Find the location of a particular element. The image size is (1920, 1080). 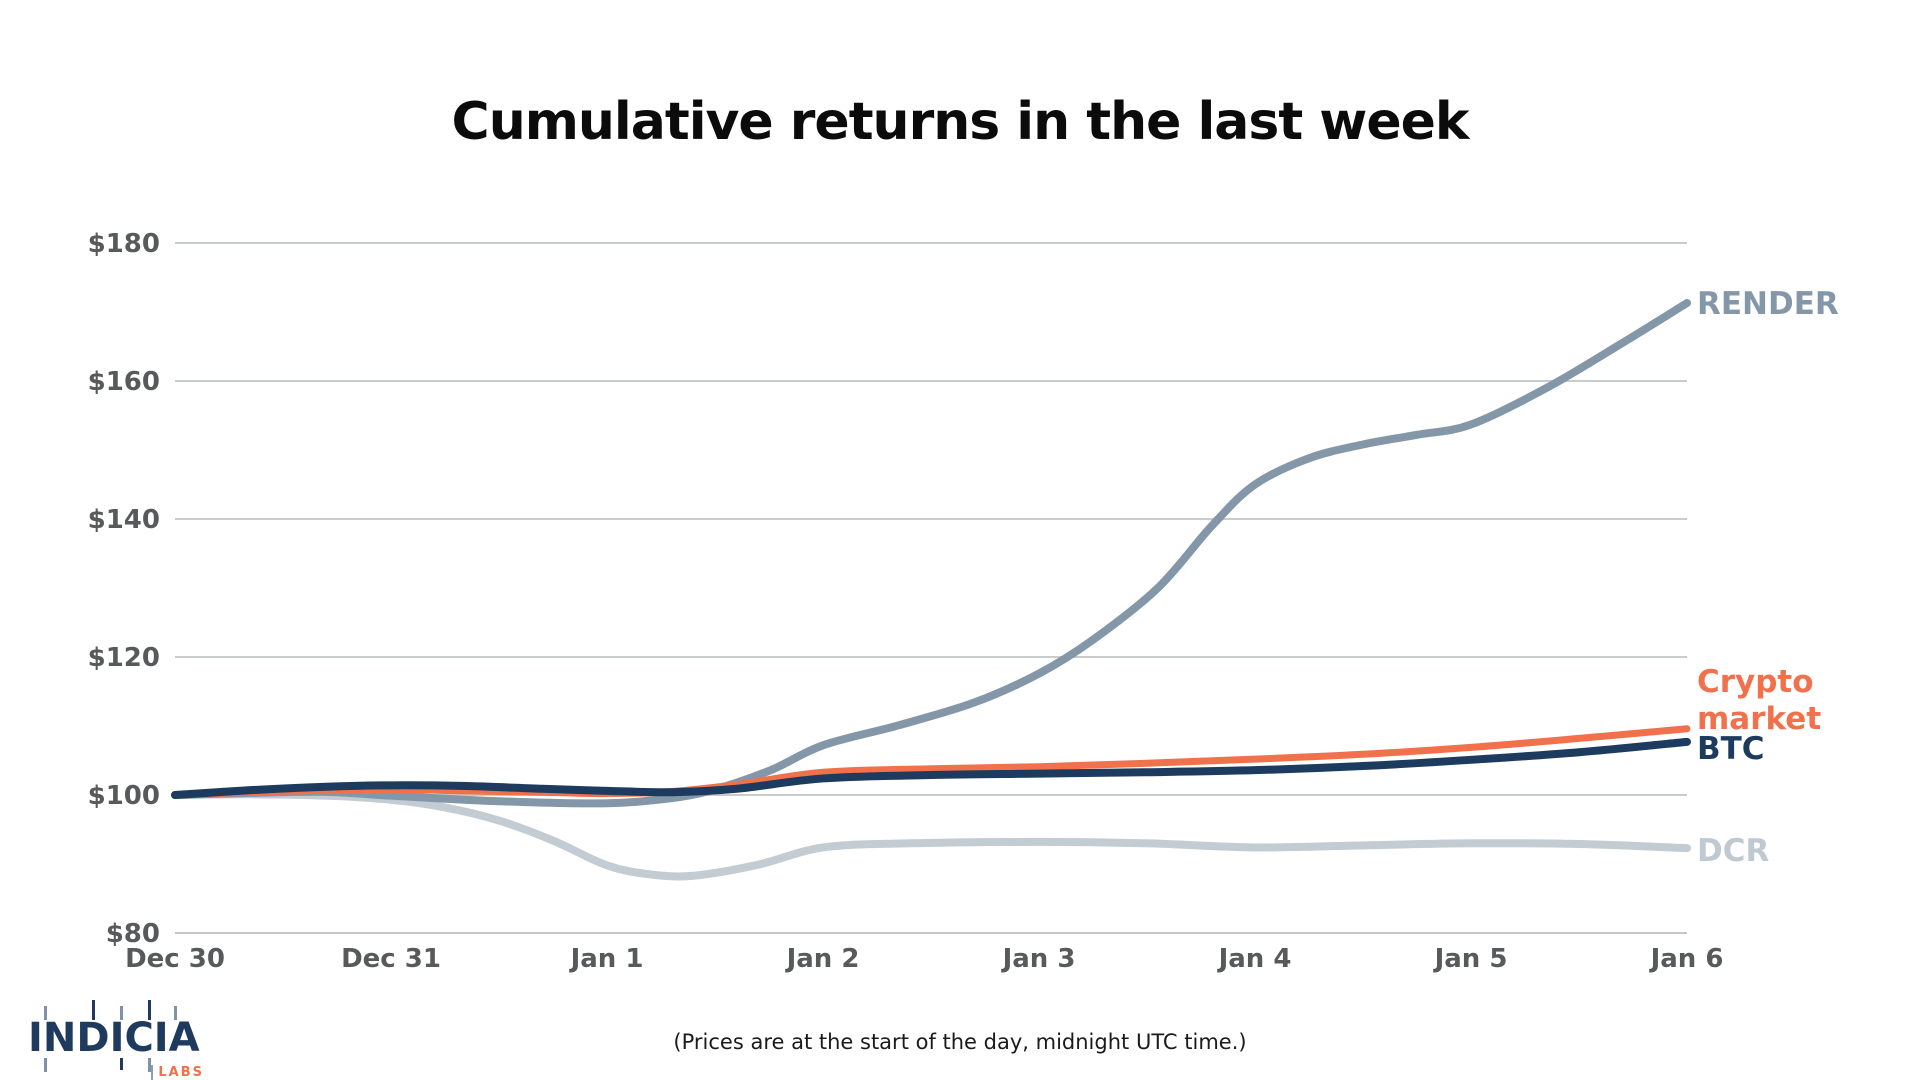

x-tick-label: Jan 5 is located at coordinates (1470, 959).